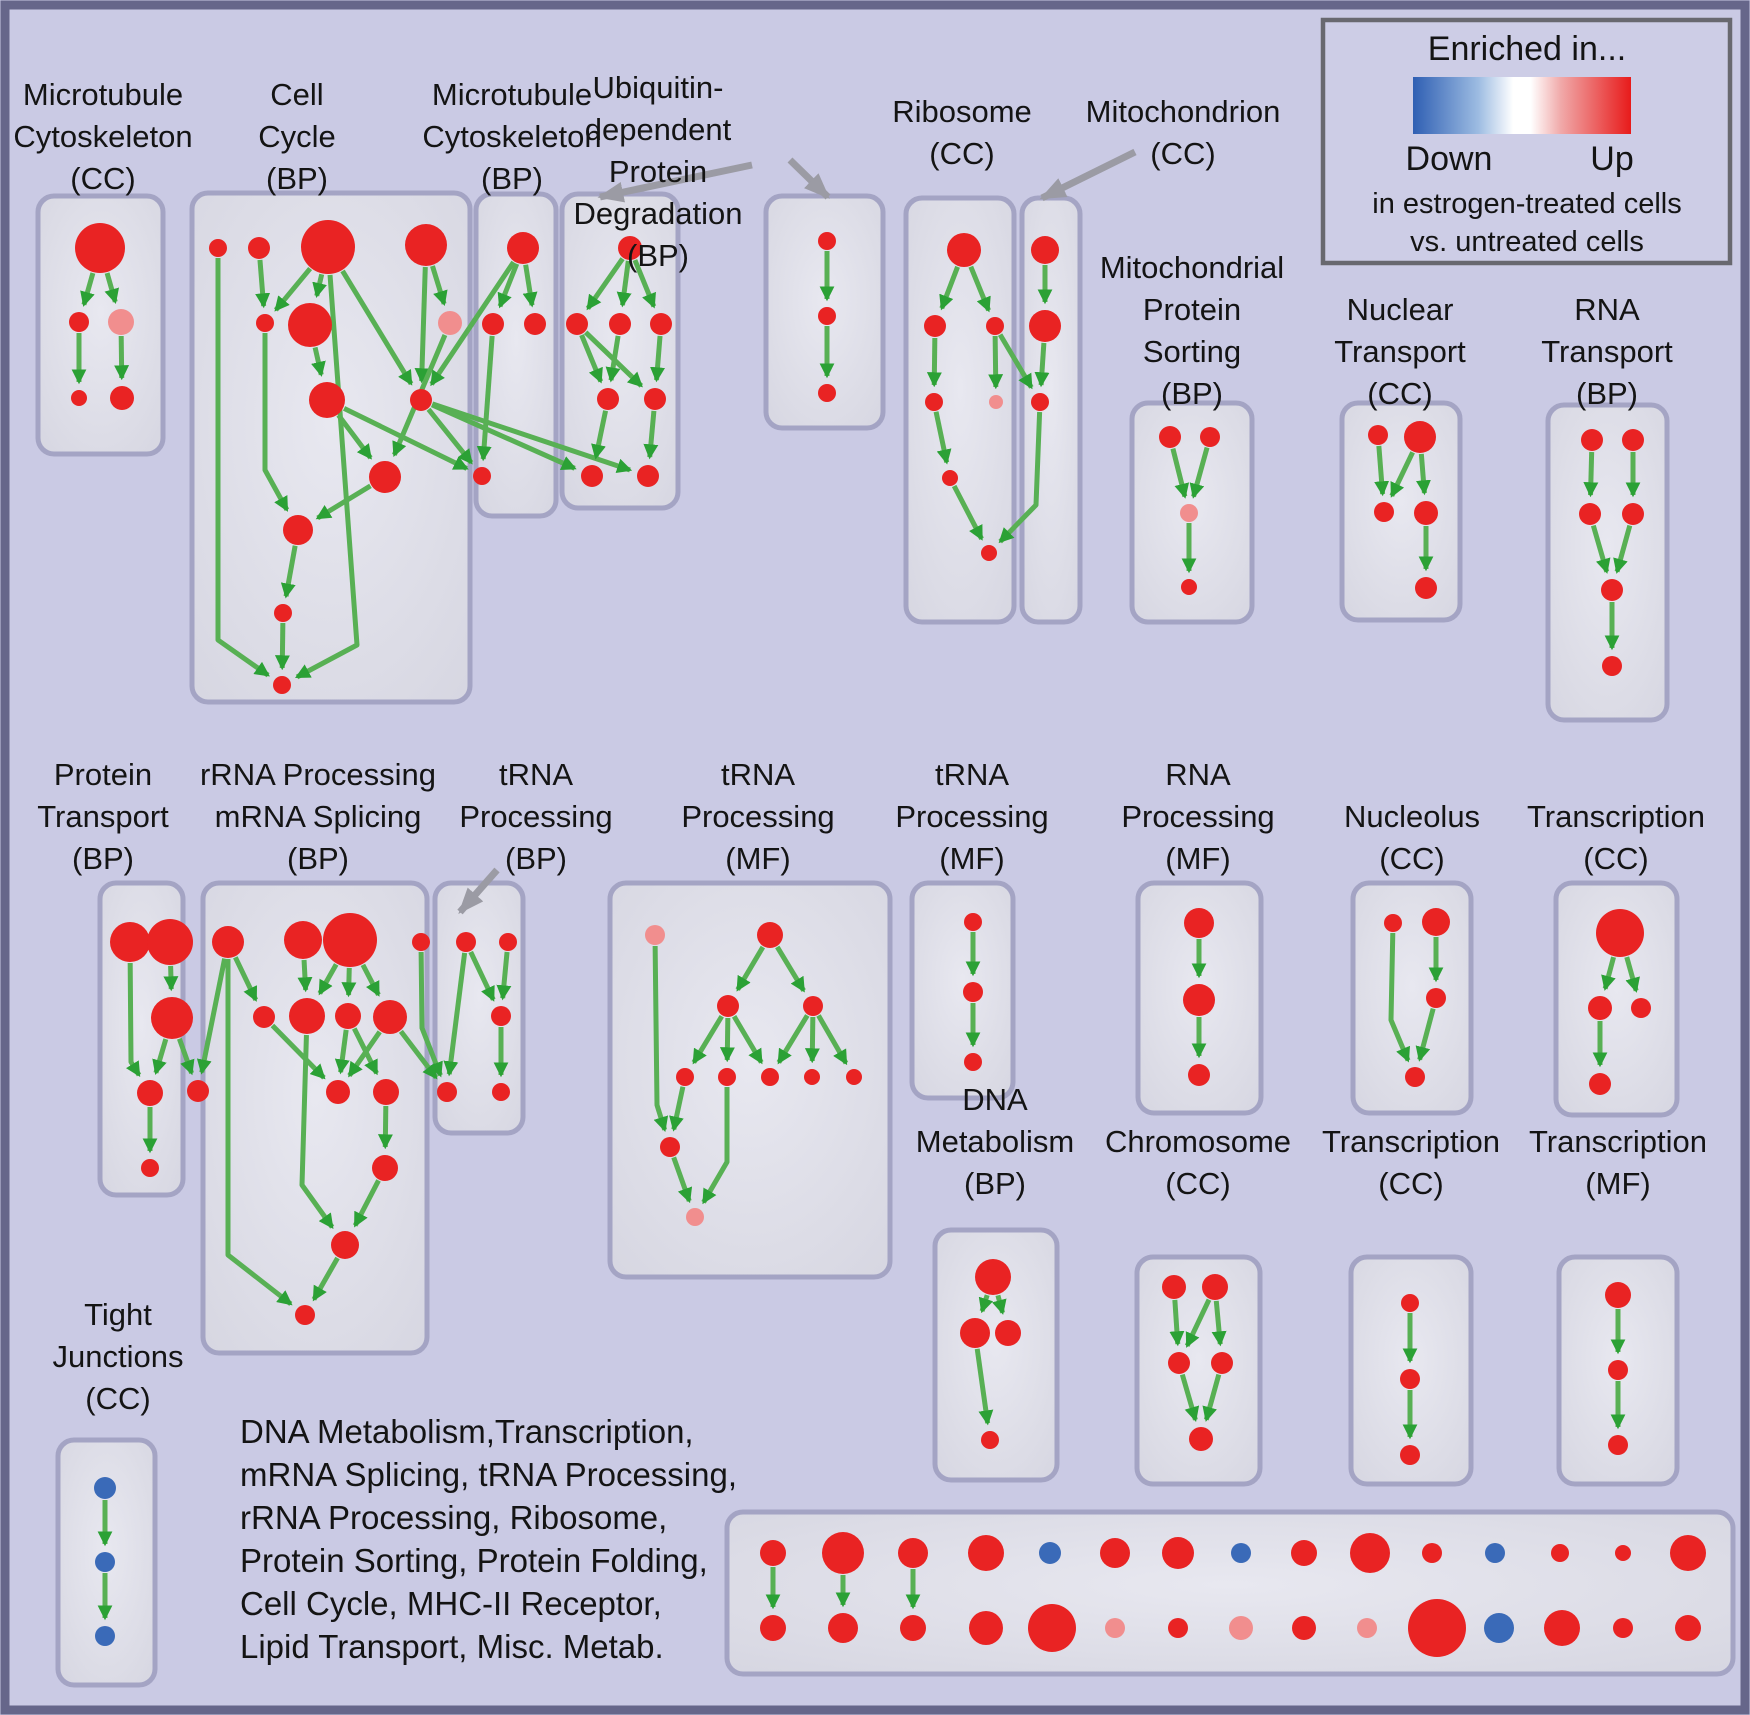  I want to click on cluster-label-18: Chromosome (CC), so click(1198, 1162).